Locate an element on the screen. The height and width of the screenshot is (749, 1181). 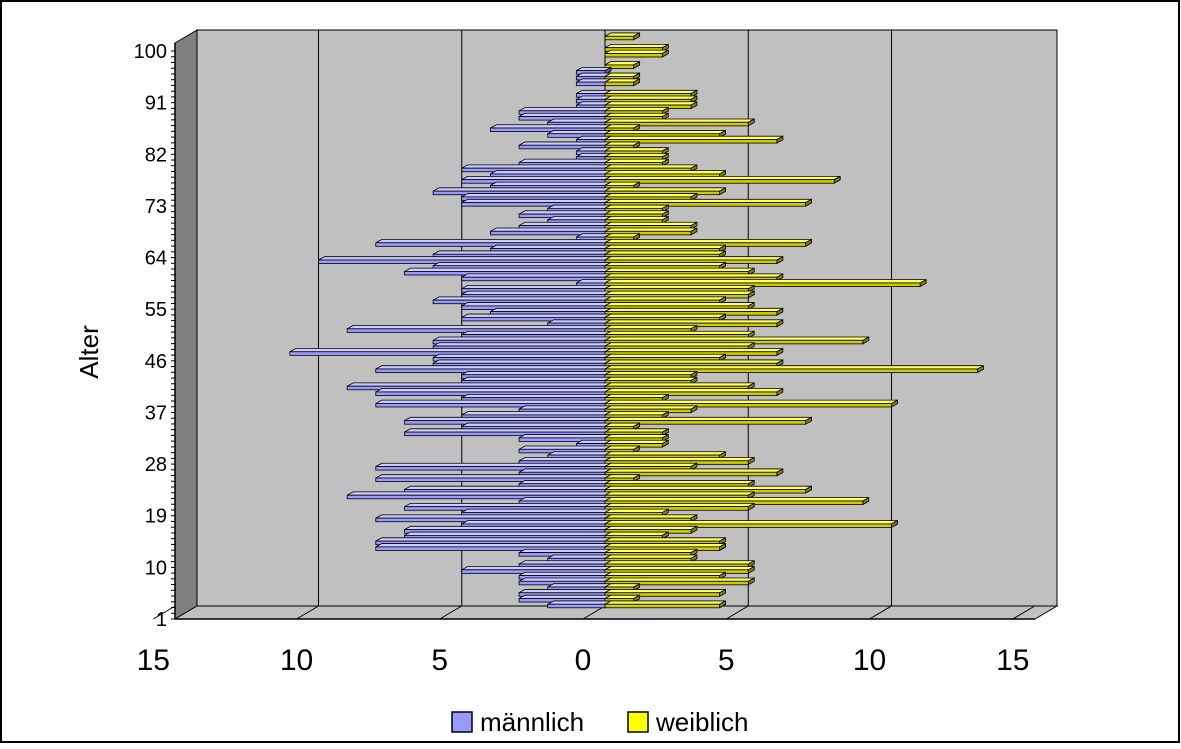
y-tick-label: 91 is located at coordinates (156, 104).